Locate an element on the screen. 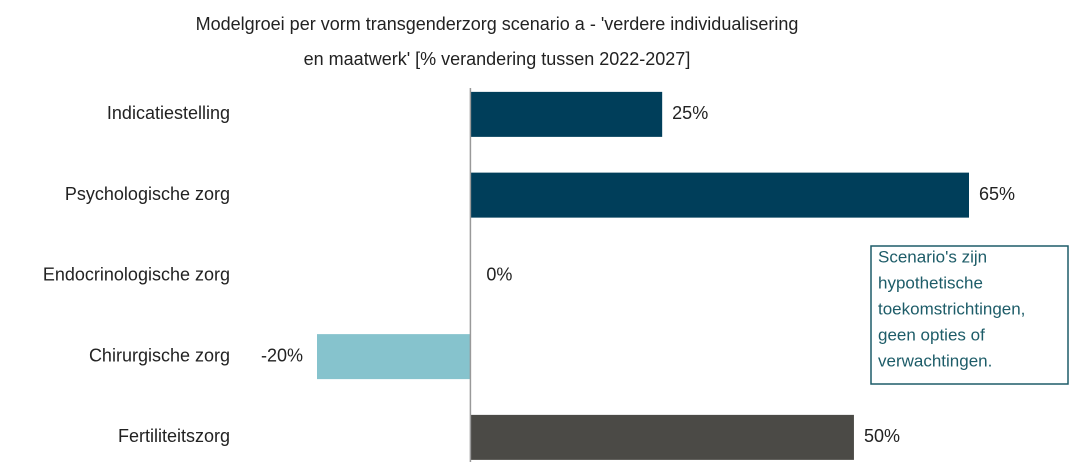 Image resolution: width=1074 pixels, height=466 pixels. annotation-text: verwachtingen. is located at coordinates (935, 360).